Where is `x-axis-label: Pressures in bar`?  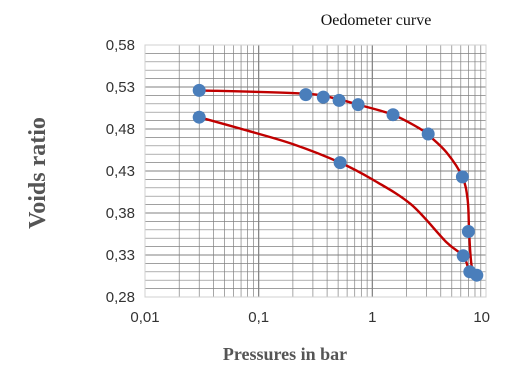
x-axis-label: Pressures in bar is located at coordinates (285, 354).